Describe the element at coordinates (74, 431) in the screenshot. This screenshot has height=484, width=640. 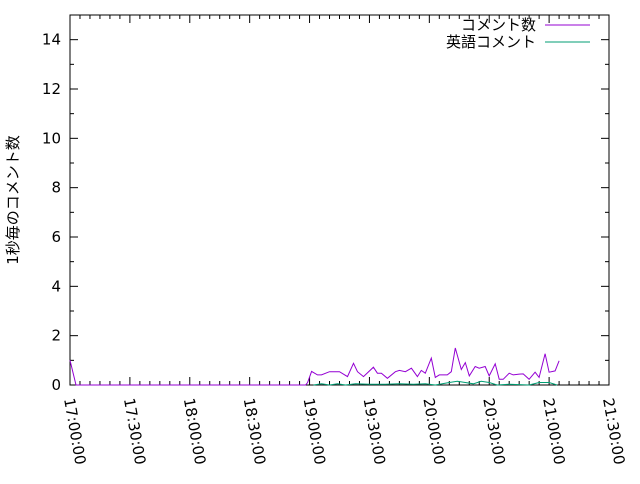
I see `x-tick-label: 17:00:00` at that location.